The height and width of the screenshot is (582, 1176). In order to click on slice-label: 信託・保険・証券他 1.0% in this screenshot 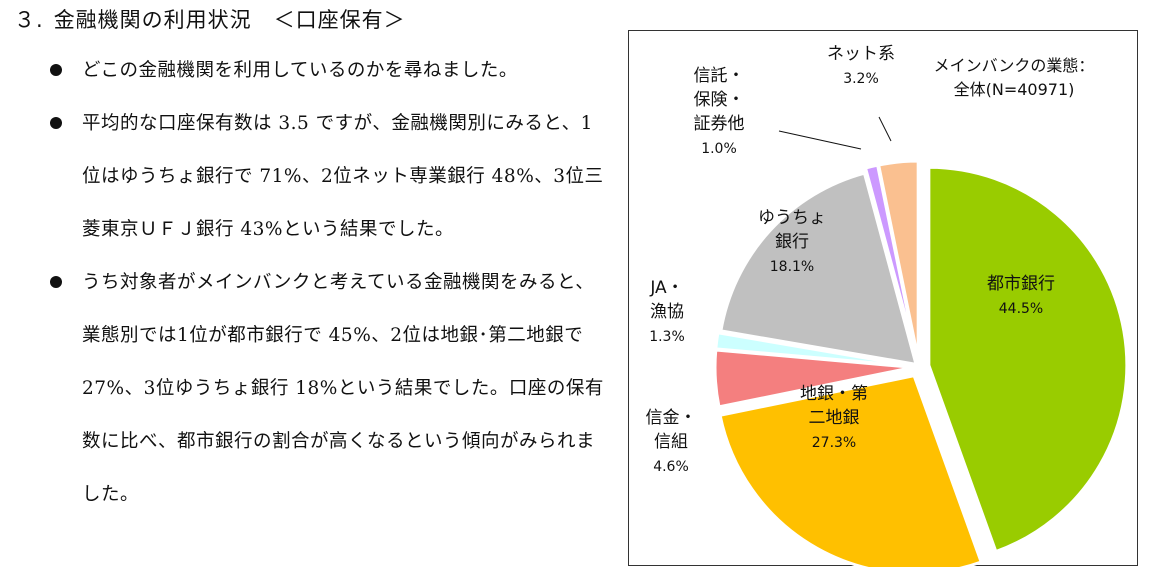, I will do `click(719, 111)`.